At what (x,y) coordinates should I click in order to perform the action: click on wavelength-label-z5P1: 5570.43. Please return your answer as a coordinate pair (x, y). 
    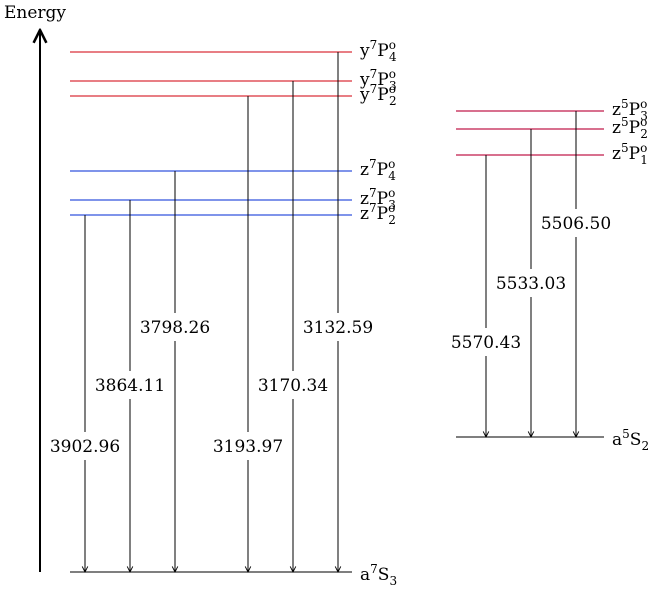
    Looking at the image, I should click on (486, 343).